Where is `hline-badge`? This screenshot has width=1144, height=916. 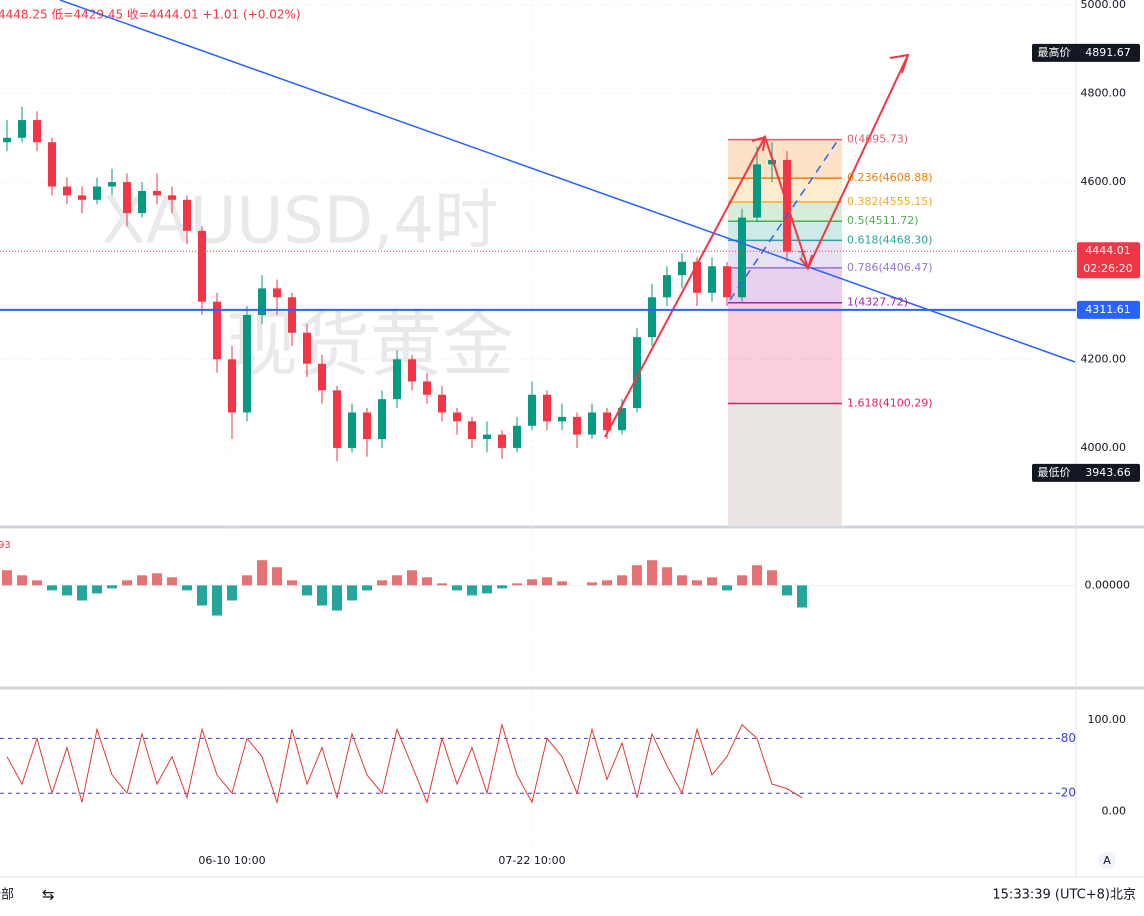
hline-badge is located at coordinates (1108, 309).